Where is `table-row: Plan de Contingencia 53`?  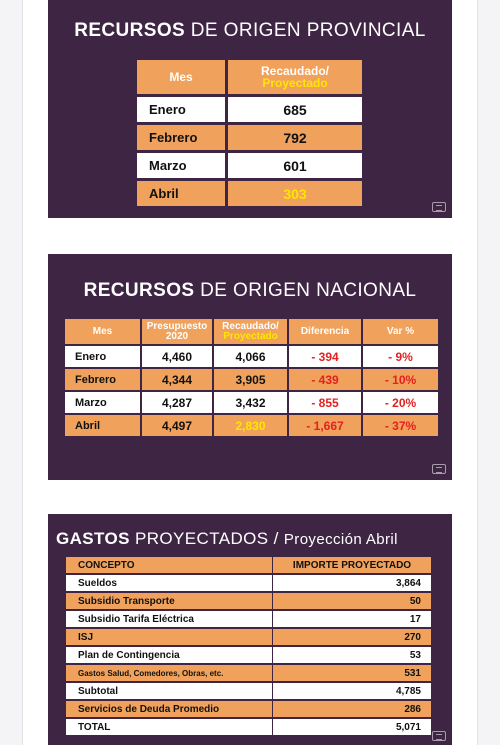
table-row: Plan de Contingencia 53 is located at coordinates (248, 655).